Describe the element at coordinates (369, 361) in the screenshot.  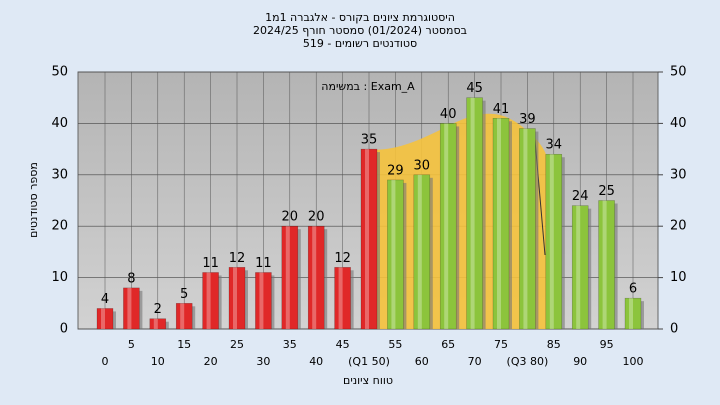
I see `x-tick-label: (Q1 50)` at that location.